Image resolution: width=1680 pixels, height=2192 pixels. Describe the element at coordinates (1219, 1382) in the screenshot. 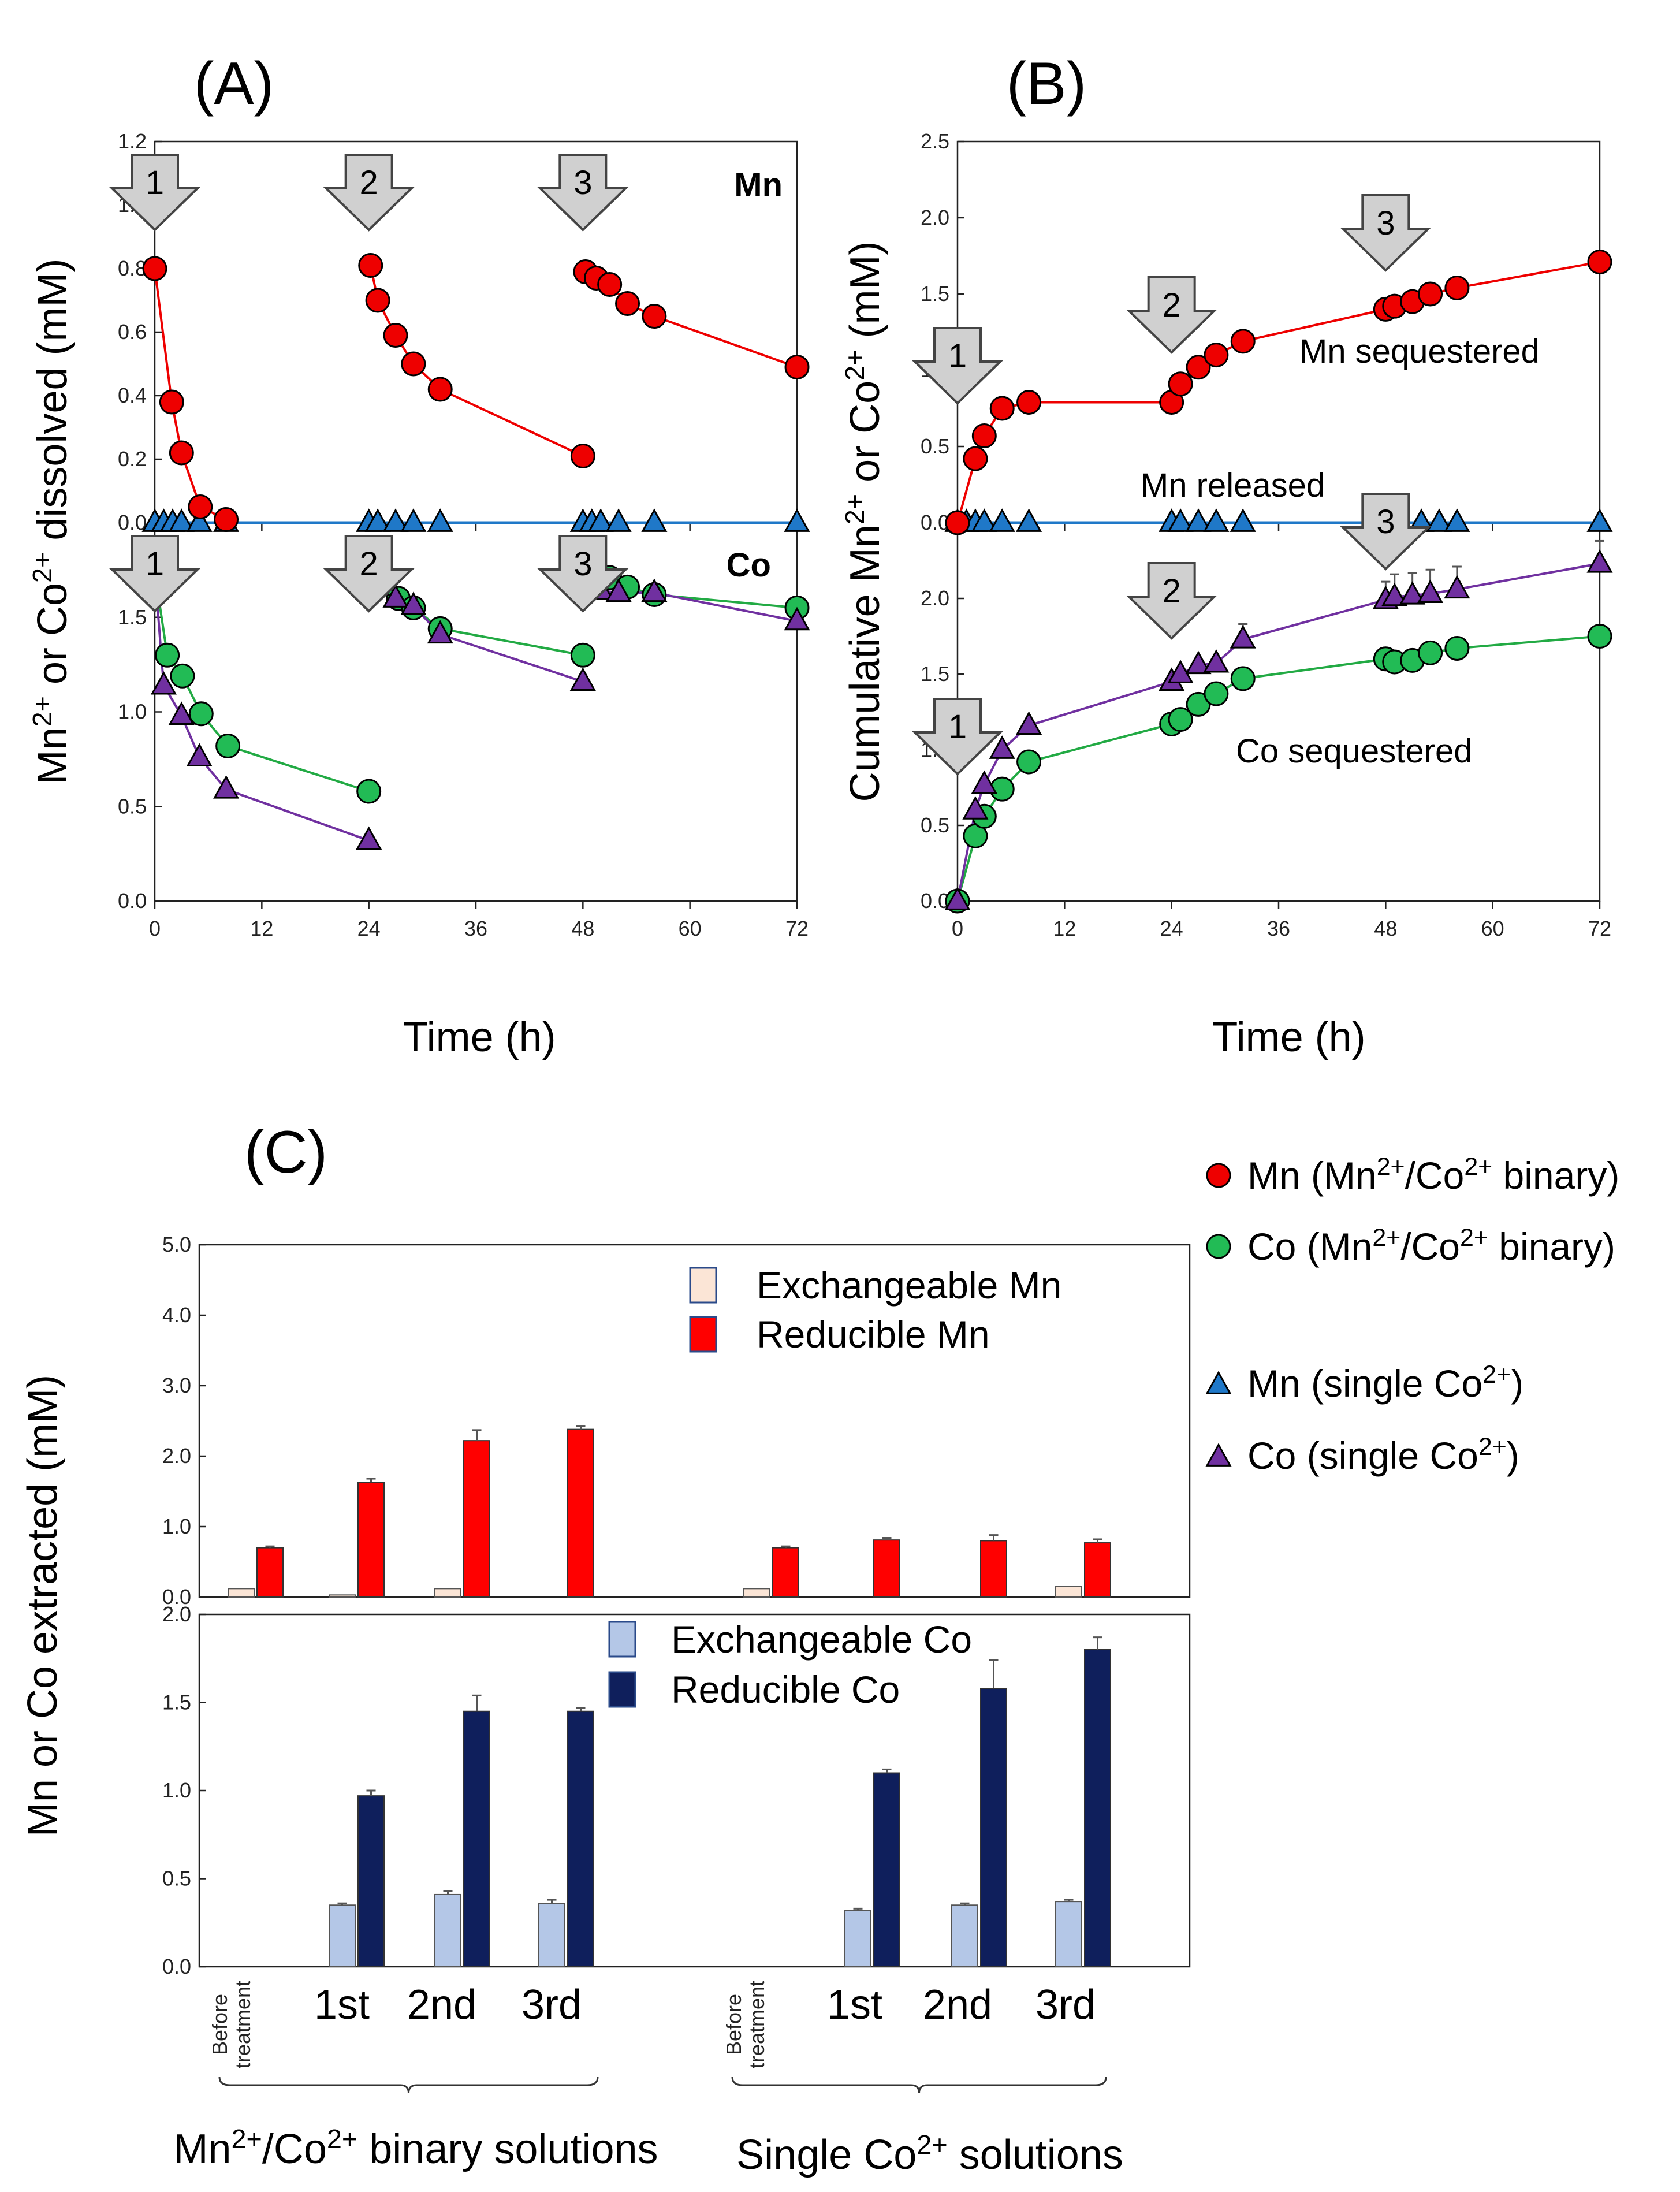

I see `legend-marker-mn-single` at that location.